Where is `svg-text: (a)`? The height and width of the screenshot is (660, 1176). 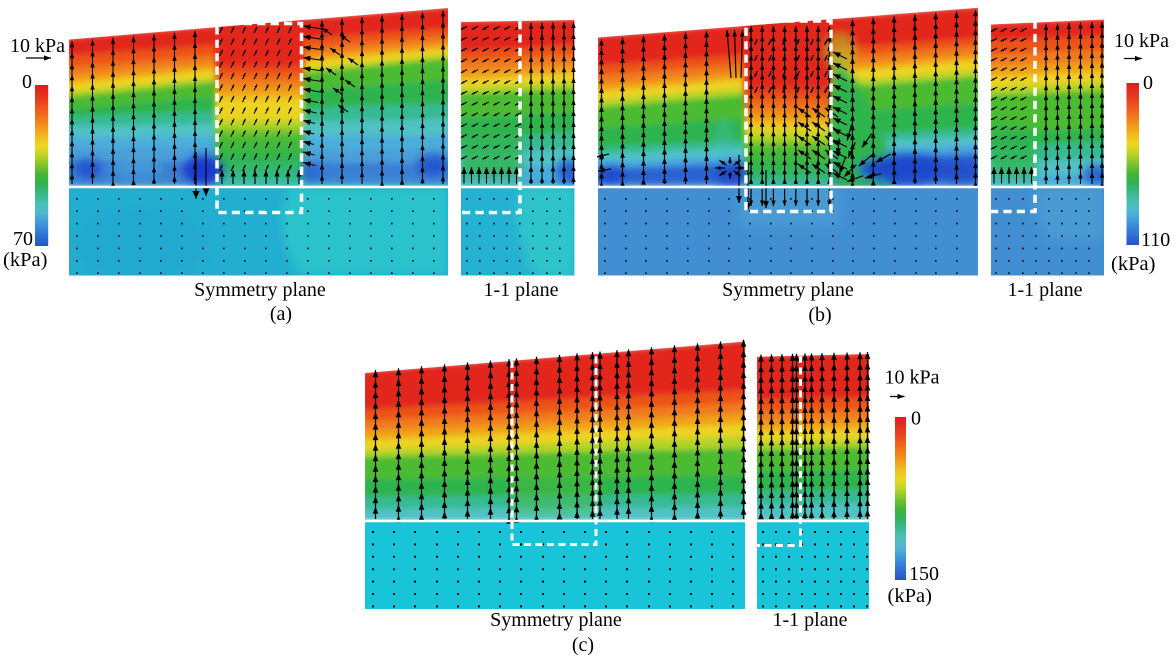 svg-text: (a) is located at coordinates (281, 314).